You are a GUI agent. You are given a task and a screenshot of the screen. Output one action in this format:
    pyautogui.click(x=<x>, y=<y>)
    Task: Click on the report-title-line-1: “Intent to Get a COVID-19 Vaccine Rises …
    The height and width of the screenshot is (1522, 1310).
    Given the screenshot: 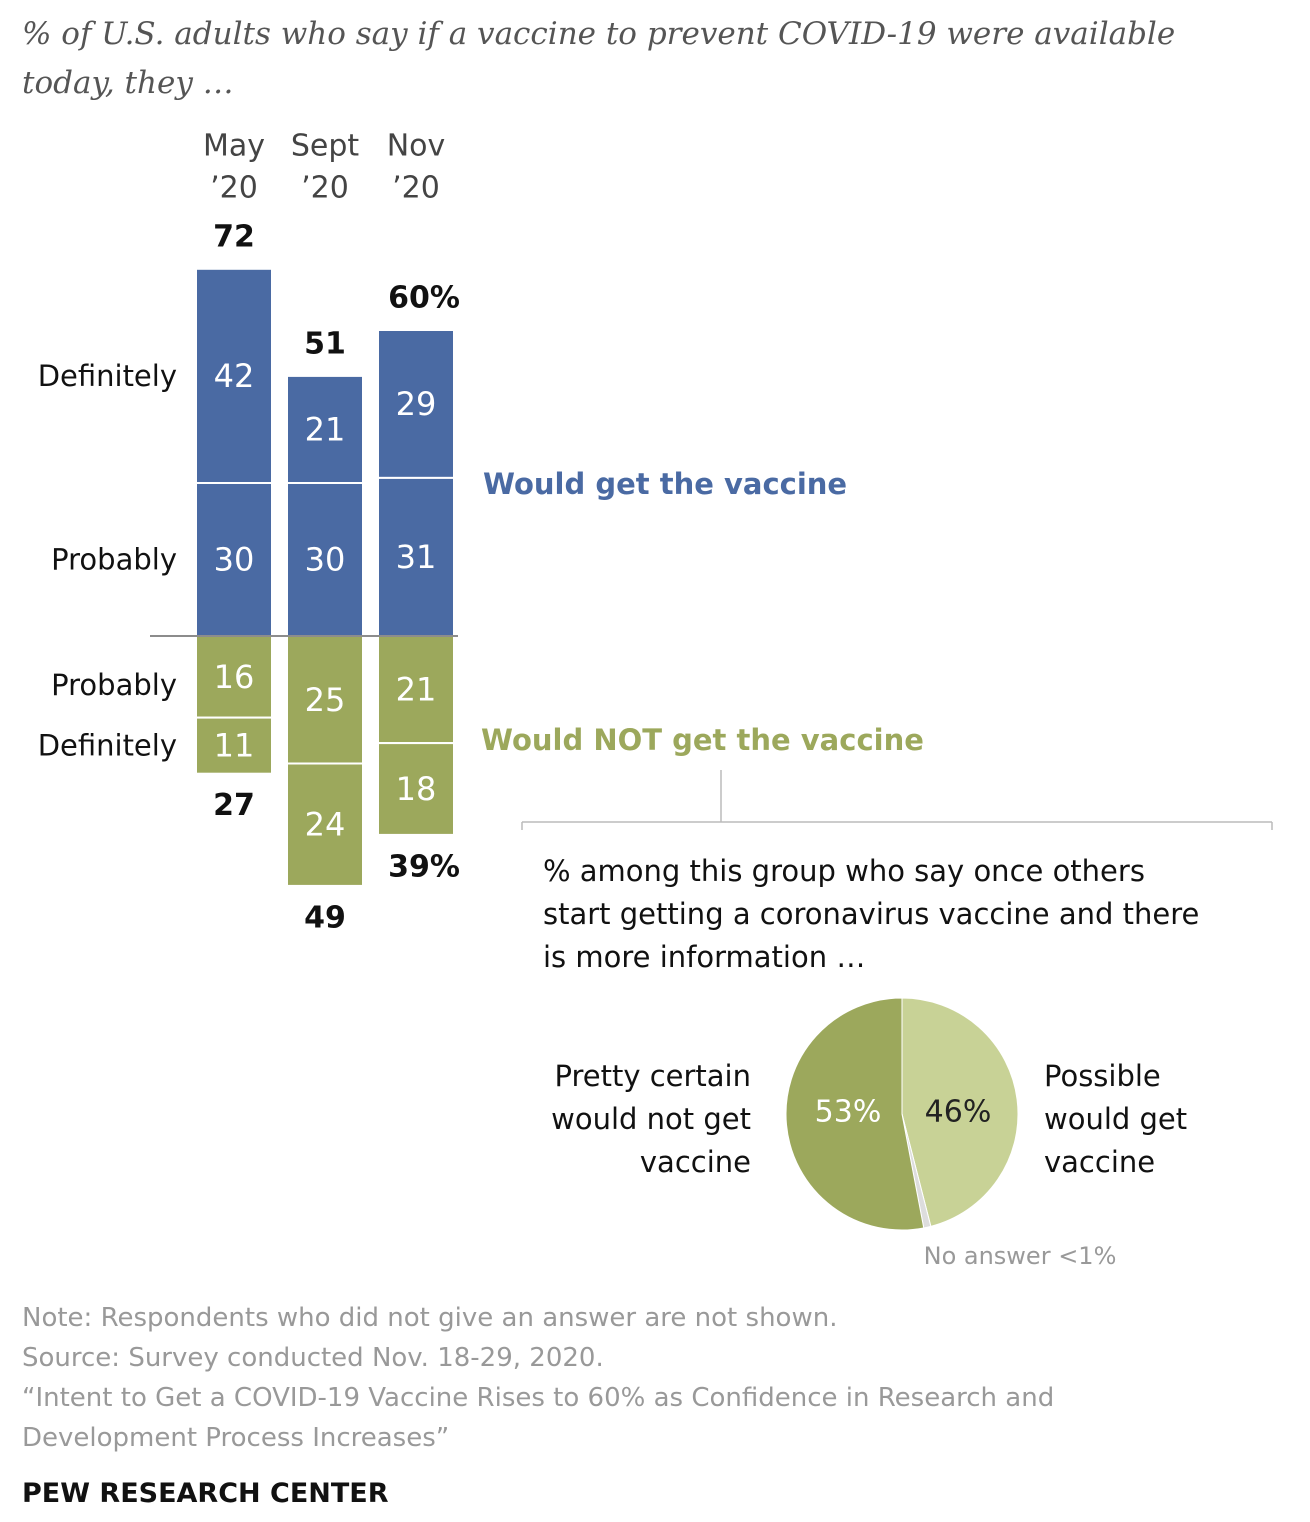 What is the action you would take?
    pyautogui.click(x=538, y=1398)
    